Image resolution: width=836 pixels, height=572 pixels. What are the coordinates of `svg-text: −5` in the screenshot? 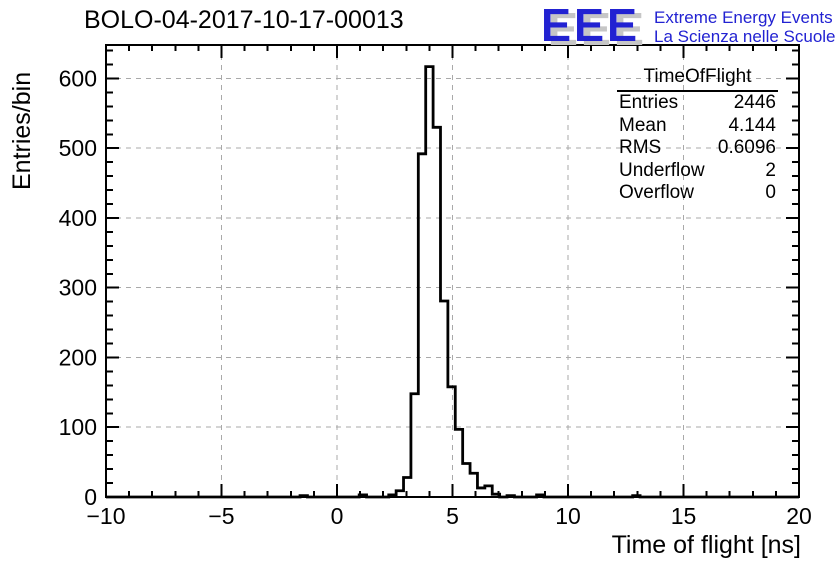 It's located at (221, 516).